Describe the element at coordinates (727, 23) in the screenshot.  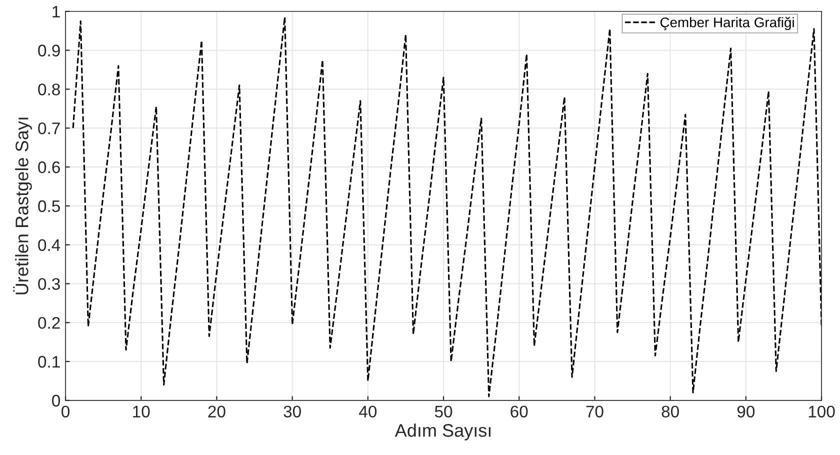
I see `legend-label: Çember Harita Grafiği` at that location.